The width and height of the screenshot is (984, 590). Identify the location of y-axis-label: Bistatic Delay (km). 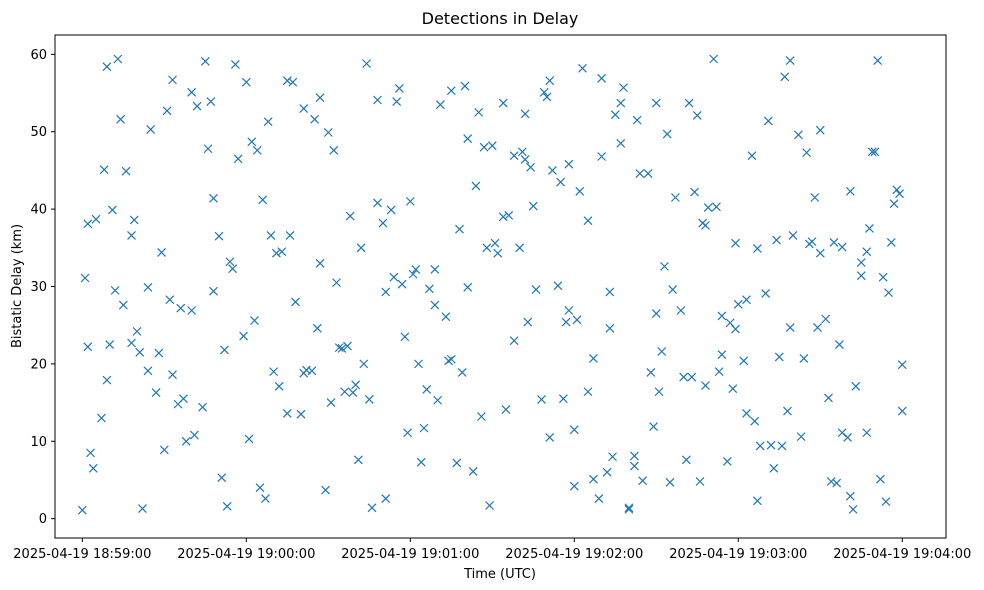
(17, 286).